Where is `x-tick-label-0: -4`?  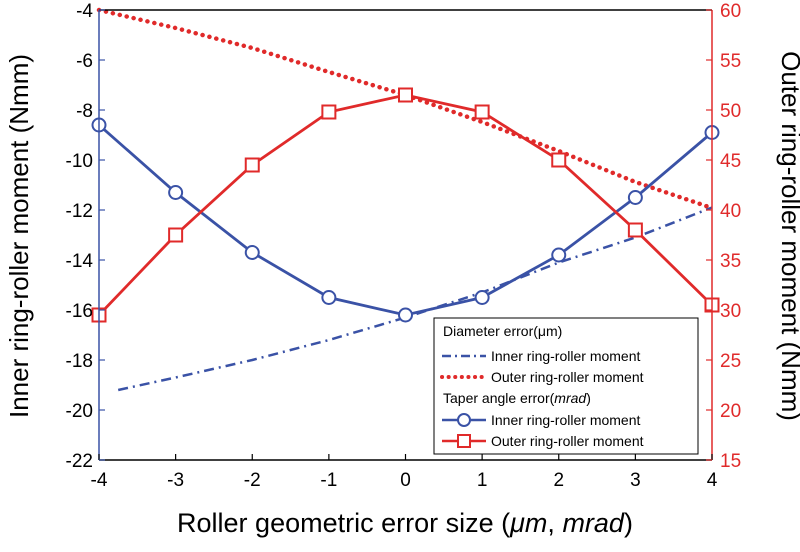 x-tick-label-0: -4 is located at coordinates (99, 480).